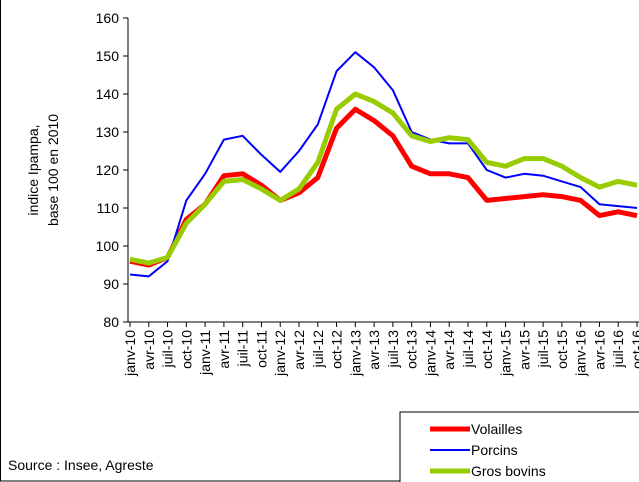  I want to click on x-tick-label: janv-11, so click(205, 353).